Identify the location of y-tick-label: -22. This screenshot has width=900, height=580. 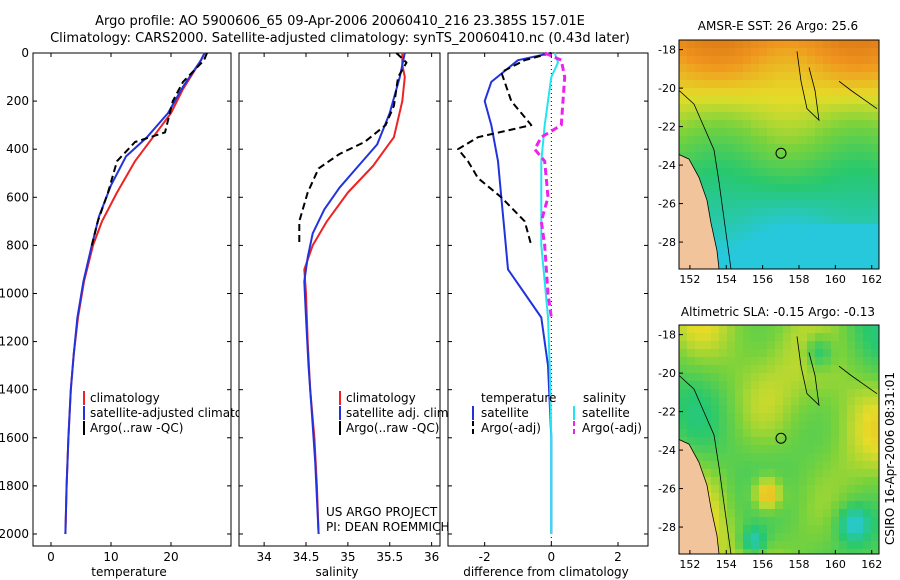
(667, 127).